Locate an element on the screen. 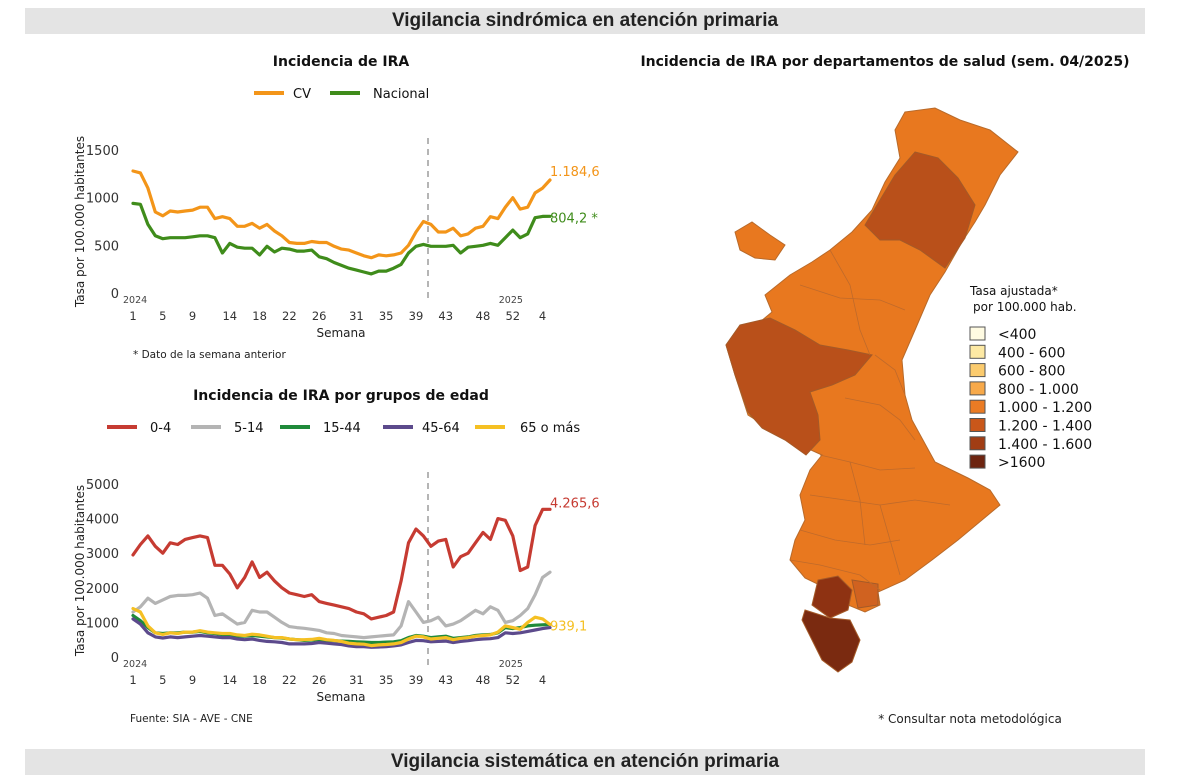 The image size is (1200, 776). legend-label: Nacional is located at coordinates (401, 94).